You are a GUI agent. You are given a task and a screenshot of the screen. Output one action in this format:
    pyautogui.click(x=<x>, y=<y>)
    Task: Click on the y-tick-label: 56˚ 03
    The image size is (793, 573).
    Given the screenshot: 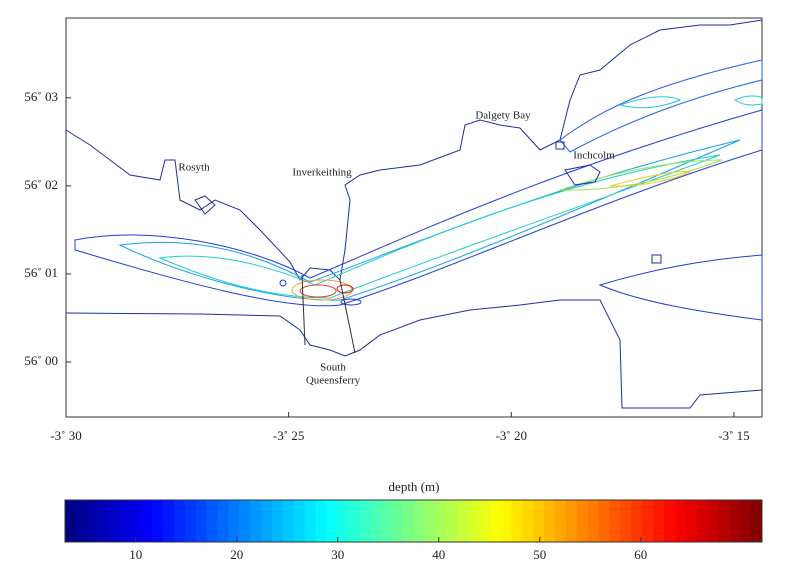 What is the action you would take?
    pyautogui.click(x=41, y=96)
    